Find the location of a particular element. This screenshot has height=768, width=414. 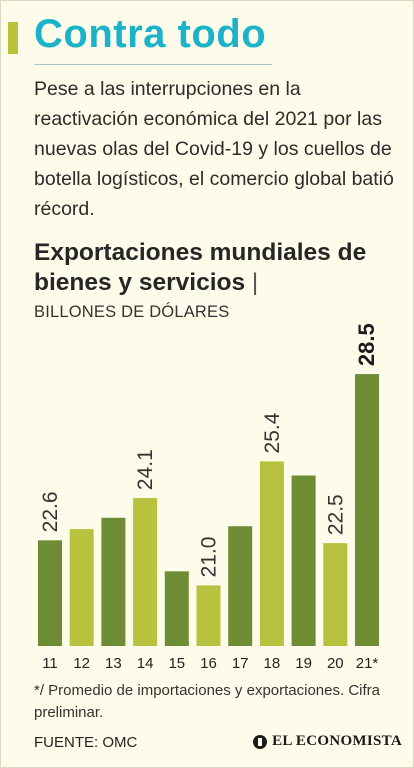

x-tick-19: 19 is located at coordinates (303, 663).